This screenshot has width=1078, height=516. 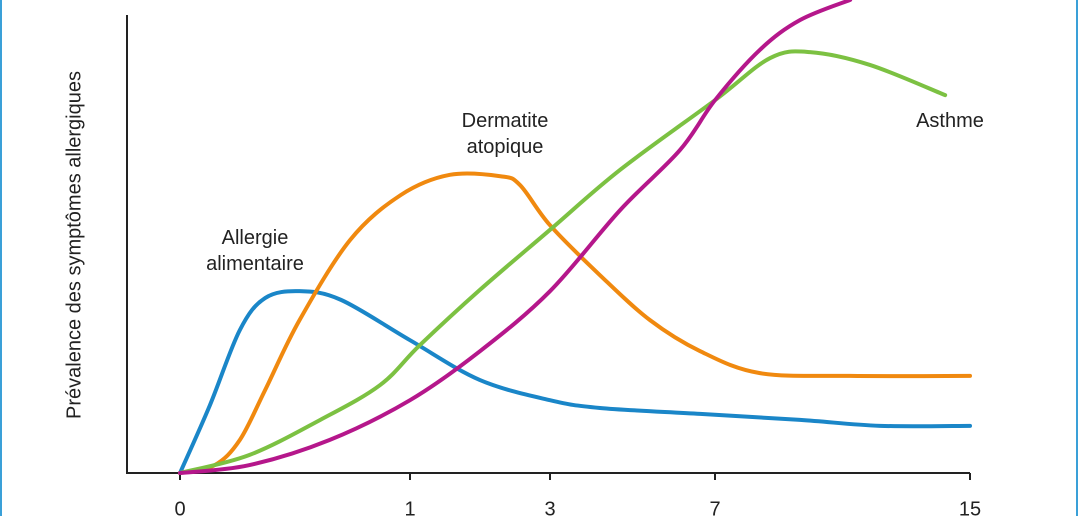 What do you see at coordinates (970, 507) in the screenshot?
I see `x-tick-label: 15` at bounding box center [970, 507].